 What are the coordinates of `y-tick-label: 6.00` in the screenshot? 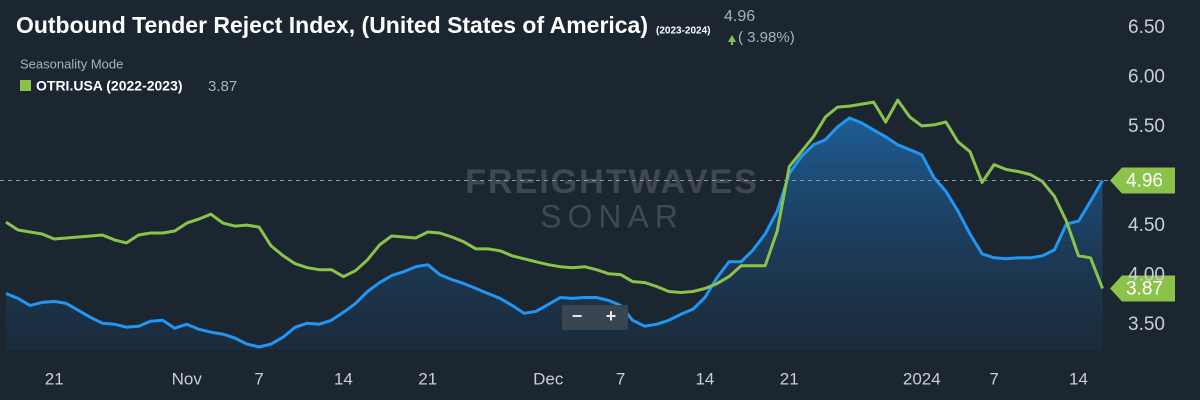 It's located at (1146, 76).